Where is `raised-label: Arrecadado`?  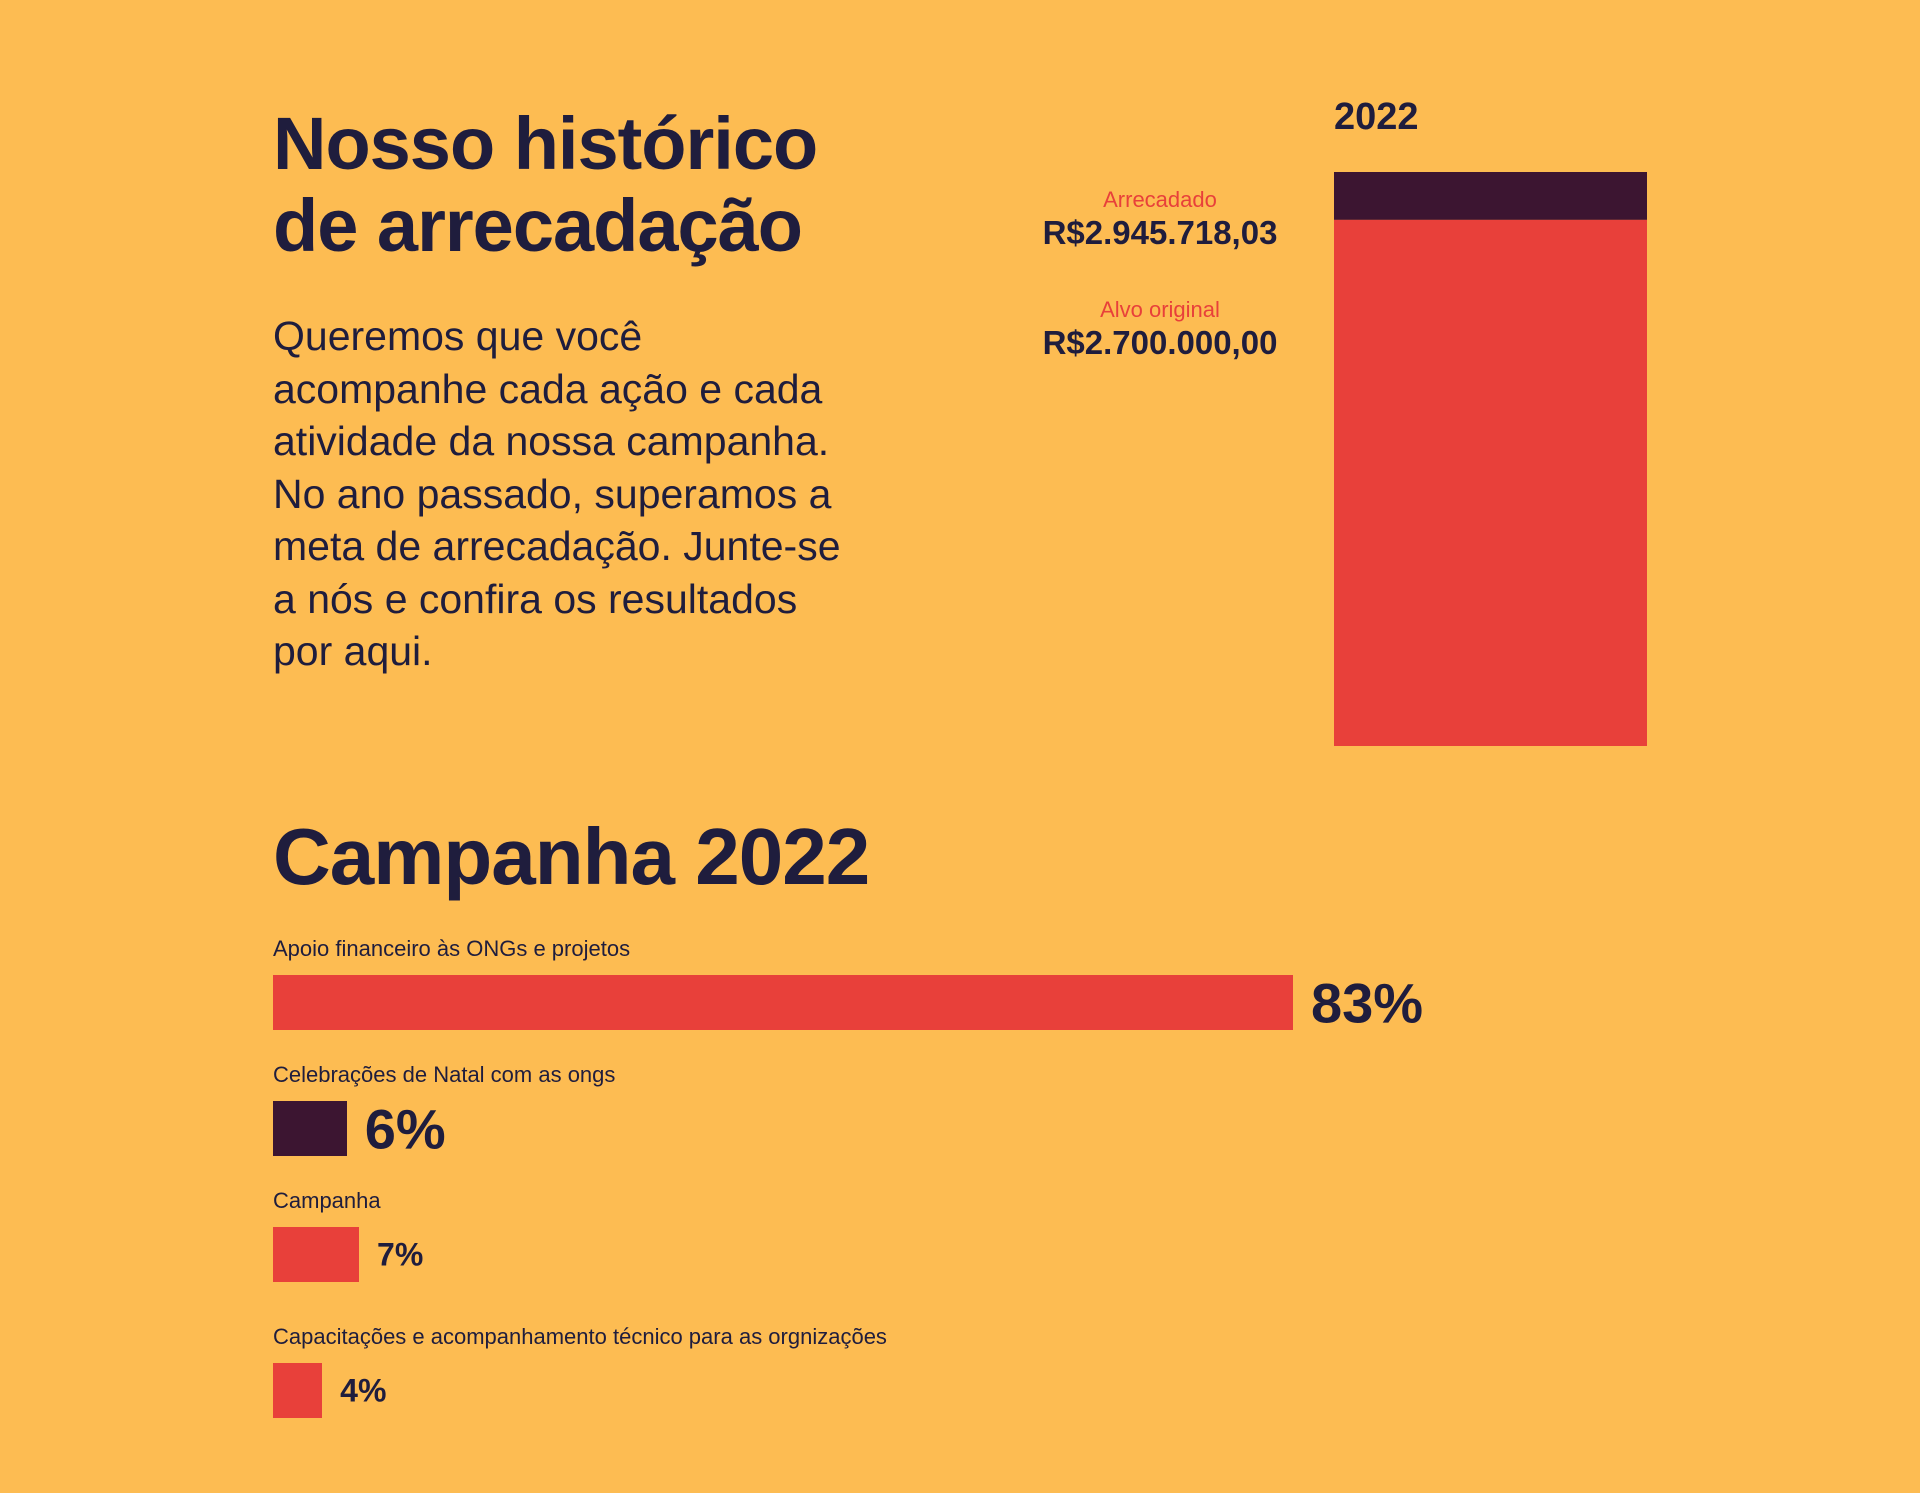 raised-label: Arrecadado is located at coordinates (1160, 199).